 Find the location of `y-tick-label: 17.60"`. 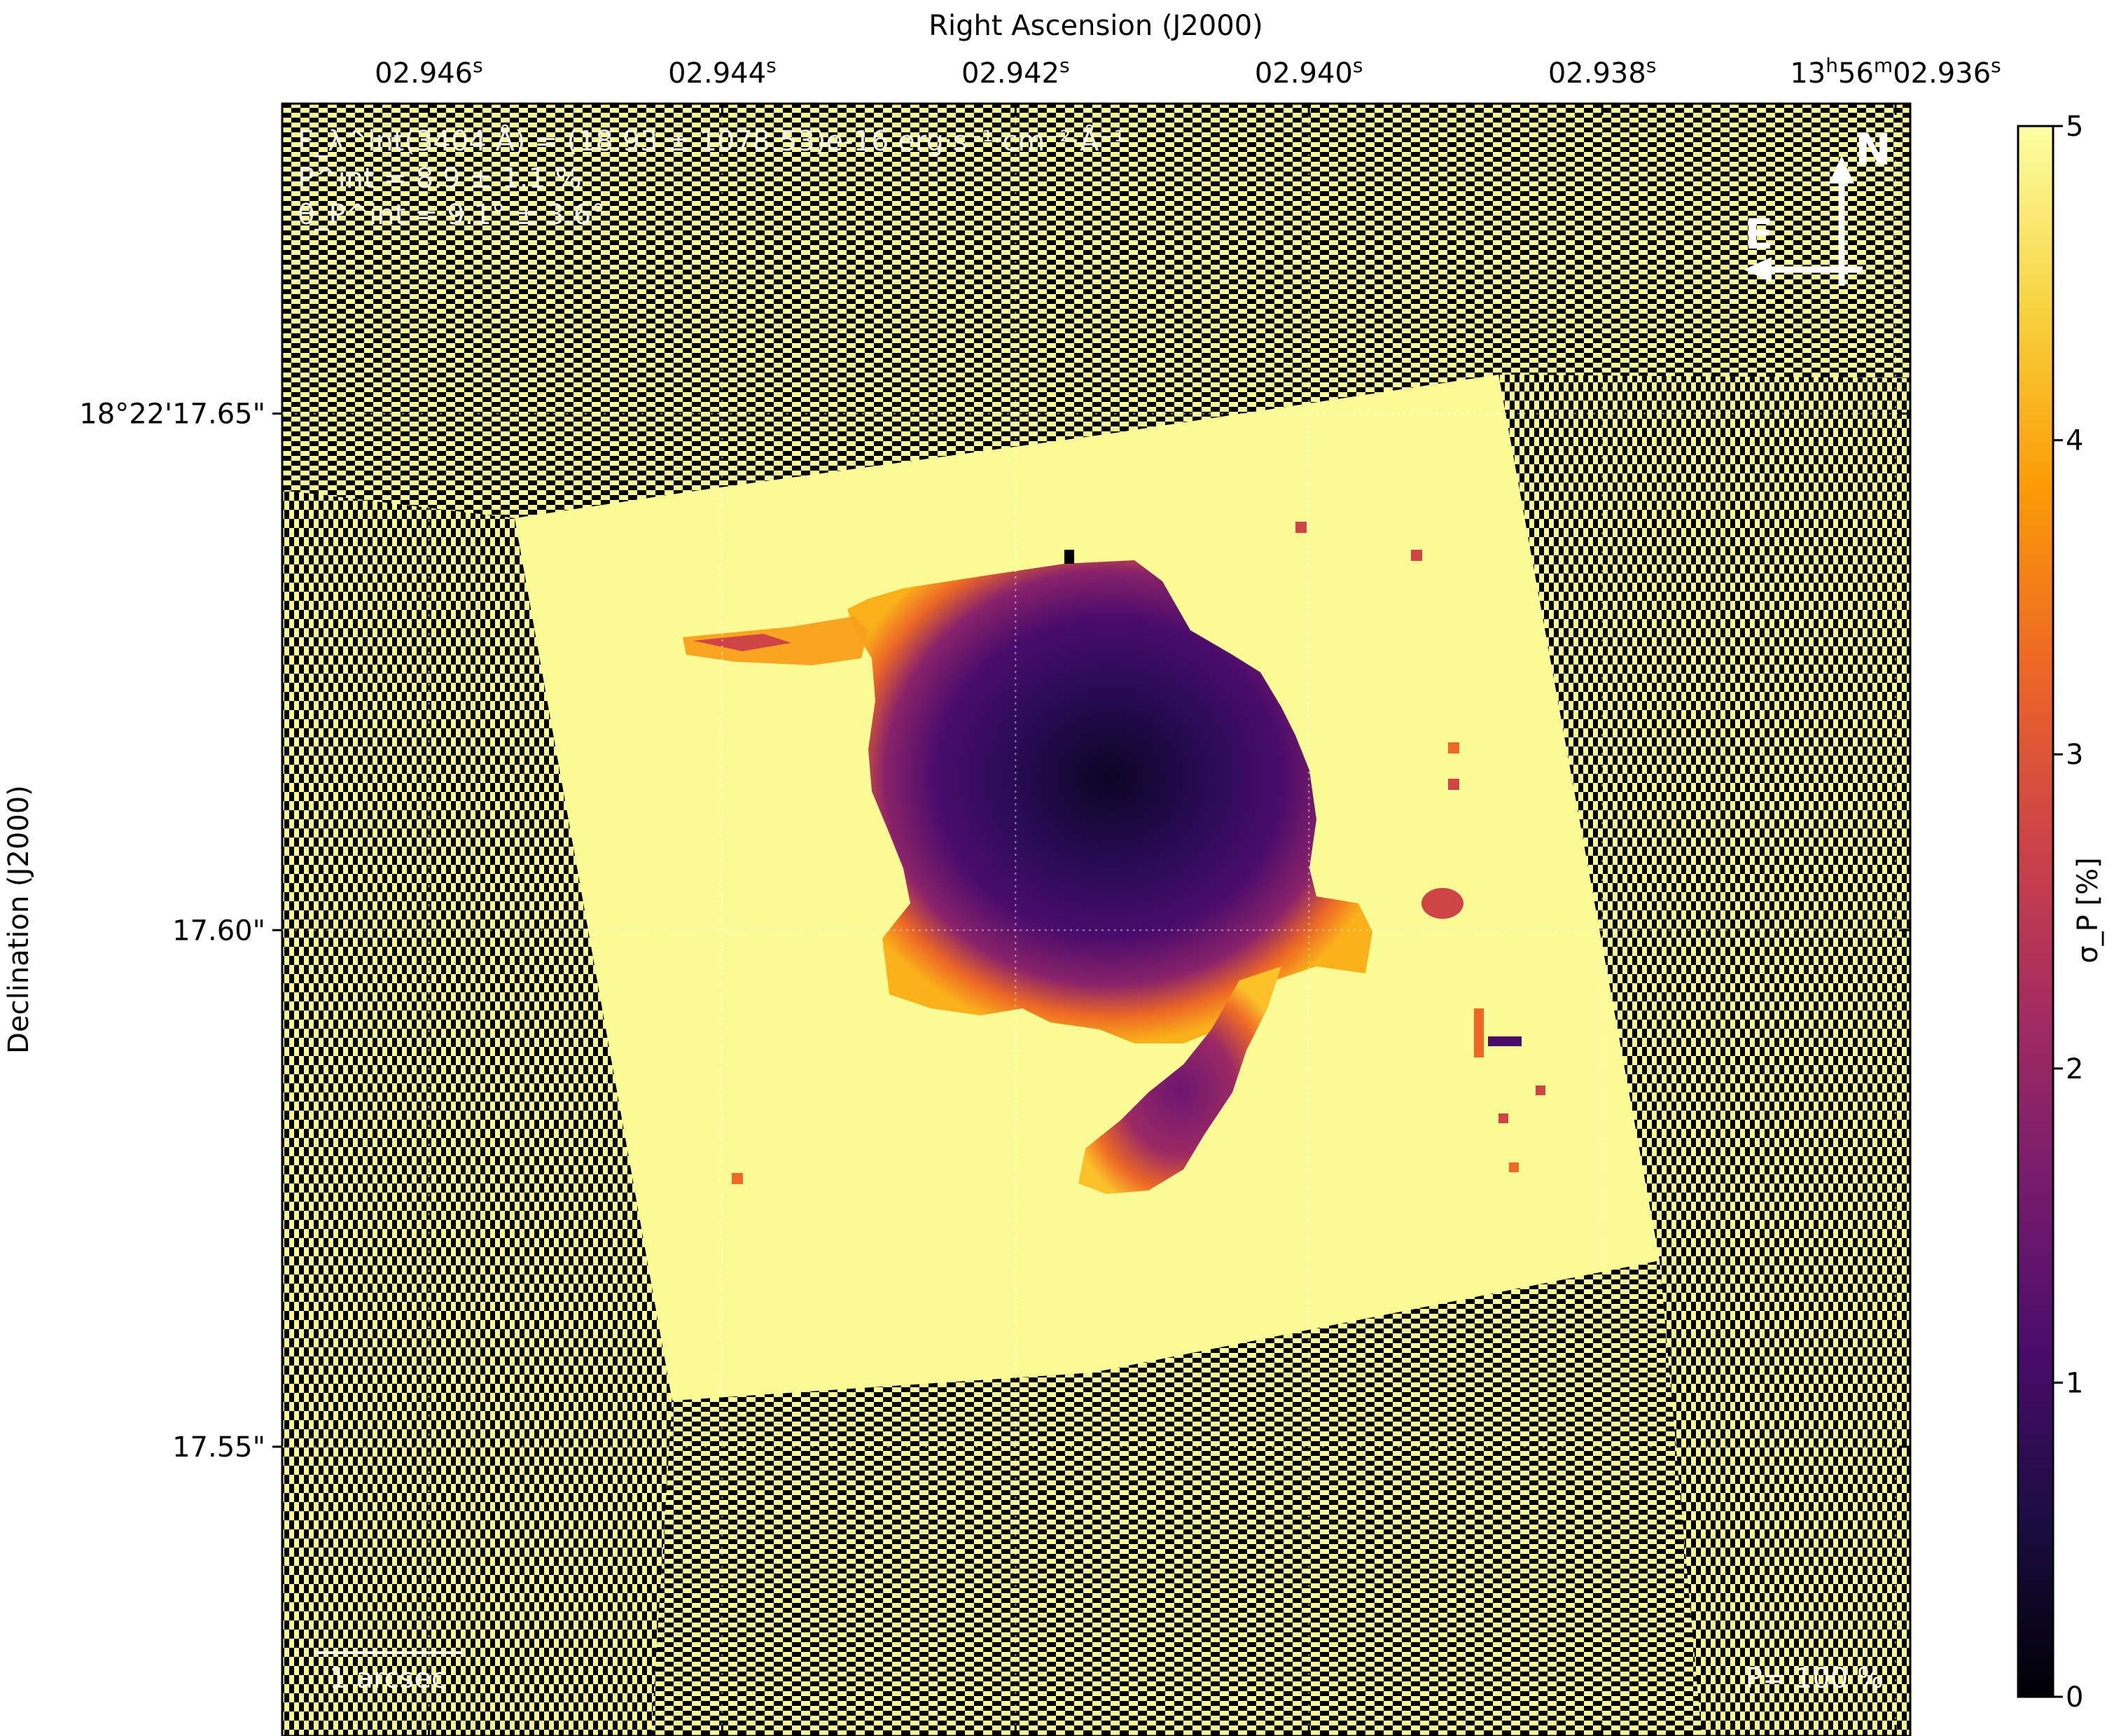

y-tick-label: 17.60" is located at coordinates (219, 931).